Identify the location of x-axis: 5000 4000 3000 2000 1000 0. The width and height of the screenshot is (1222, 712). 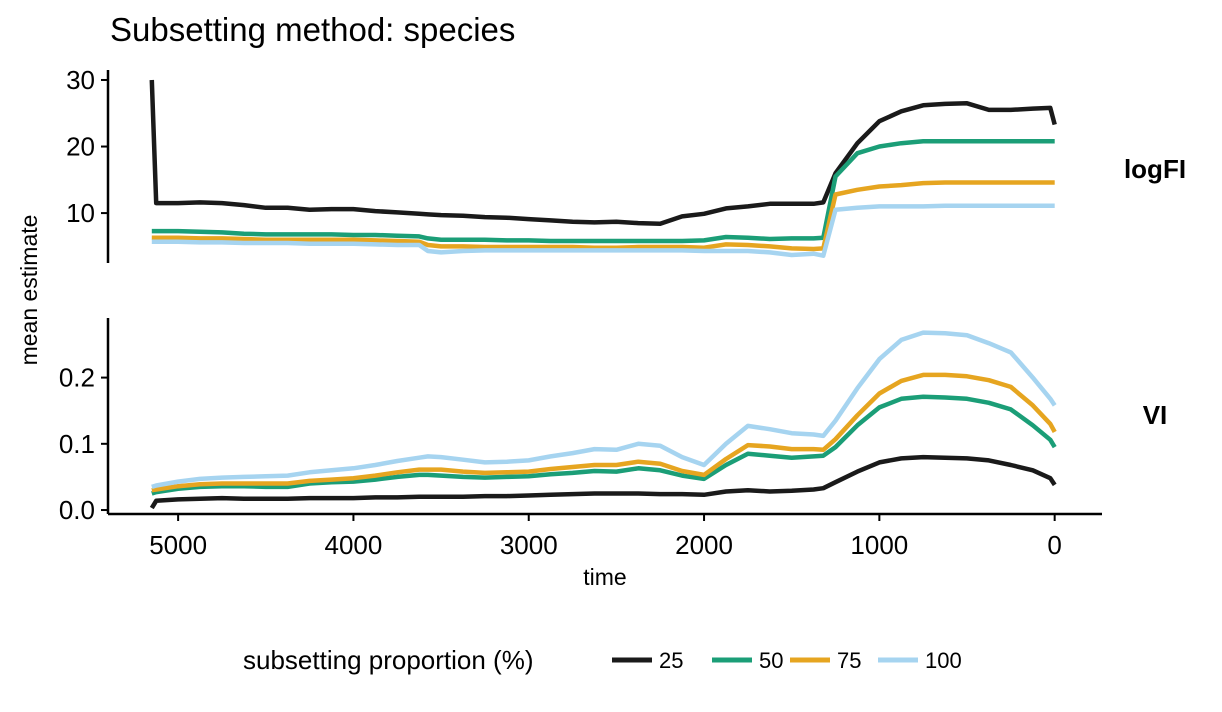
(605, 536).